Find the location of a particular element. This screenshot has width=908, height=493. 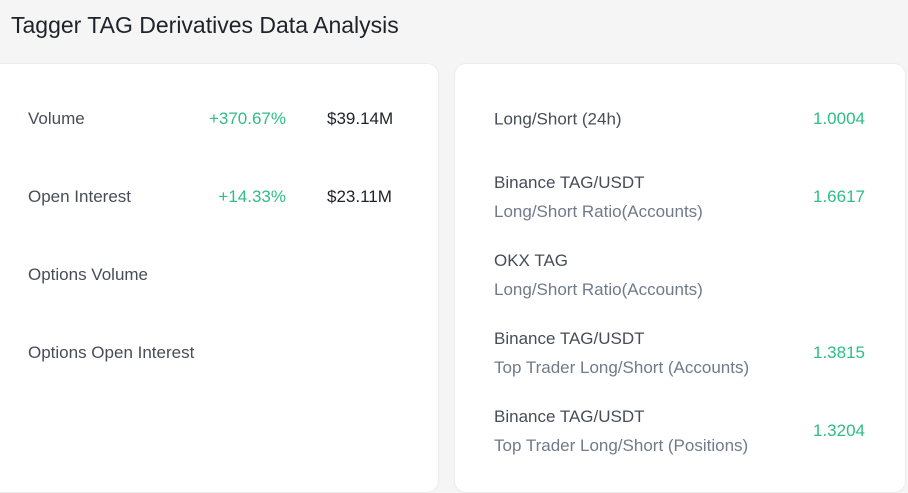

okx-long-short-accounts-labels: OKX TAG Long/Short Ratio(Accounts) is located at coordinates (598, 275).